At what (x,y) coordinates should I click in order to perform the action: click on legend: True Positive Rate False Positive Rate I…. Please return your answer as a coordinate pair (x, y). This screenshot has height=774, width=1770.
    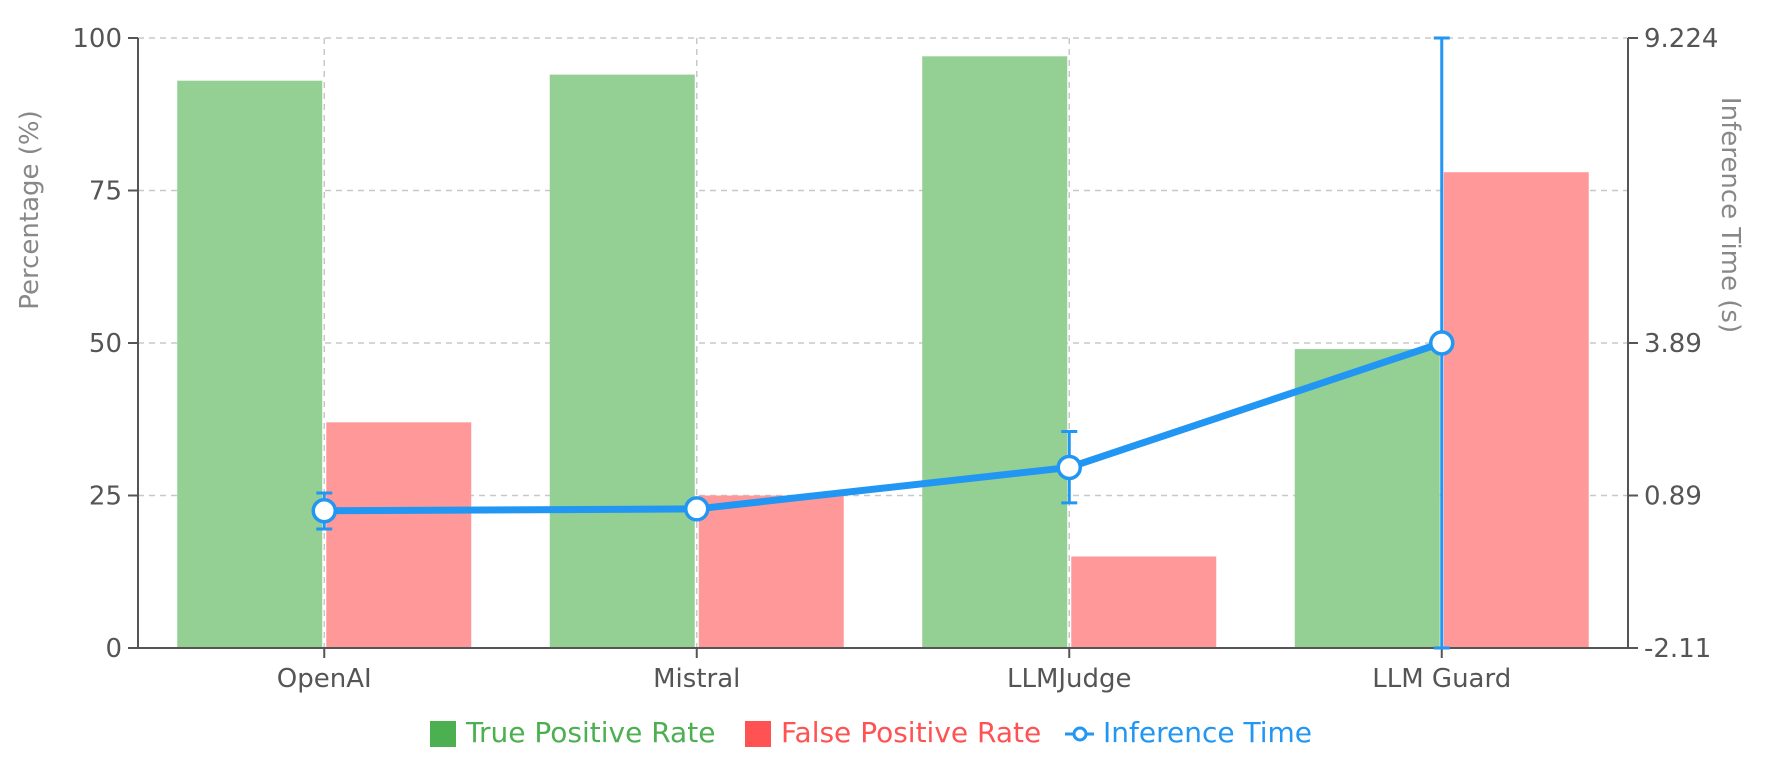
    Looking at the image, I should click on (871, 732).